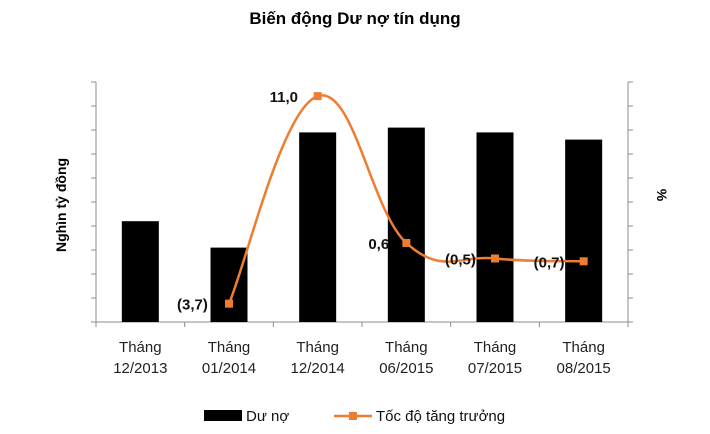 The image size is (710, 434). What do you see at coordinates (378, 244) in the screenshot?
I see `line-data-label: 0,6` at bounding box center [378, 244].